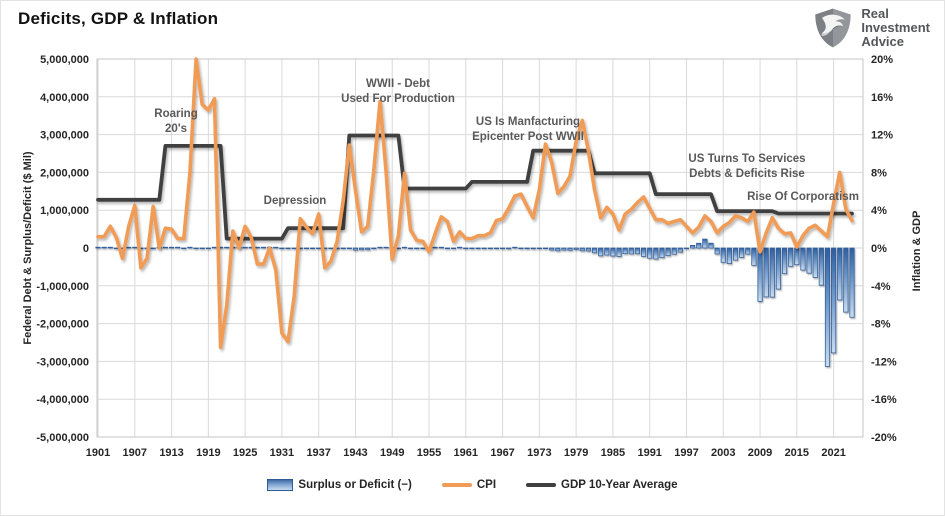 Image resolution: width=945 pixels, height=516 pixels. I want to click on x-axis-tick: 2015, so click(797, 453).